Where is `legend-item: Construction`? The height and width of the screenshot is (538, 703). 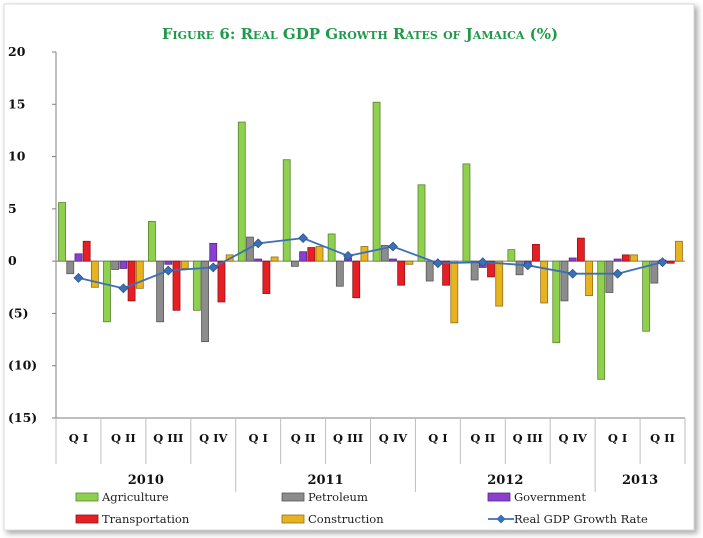
legend-item: Construction is located at coordinates (332, 519).